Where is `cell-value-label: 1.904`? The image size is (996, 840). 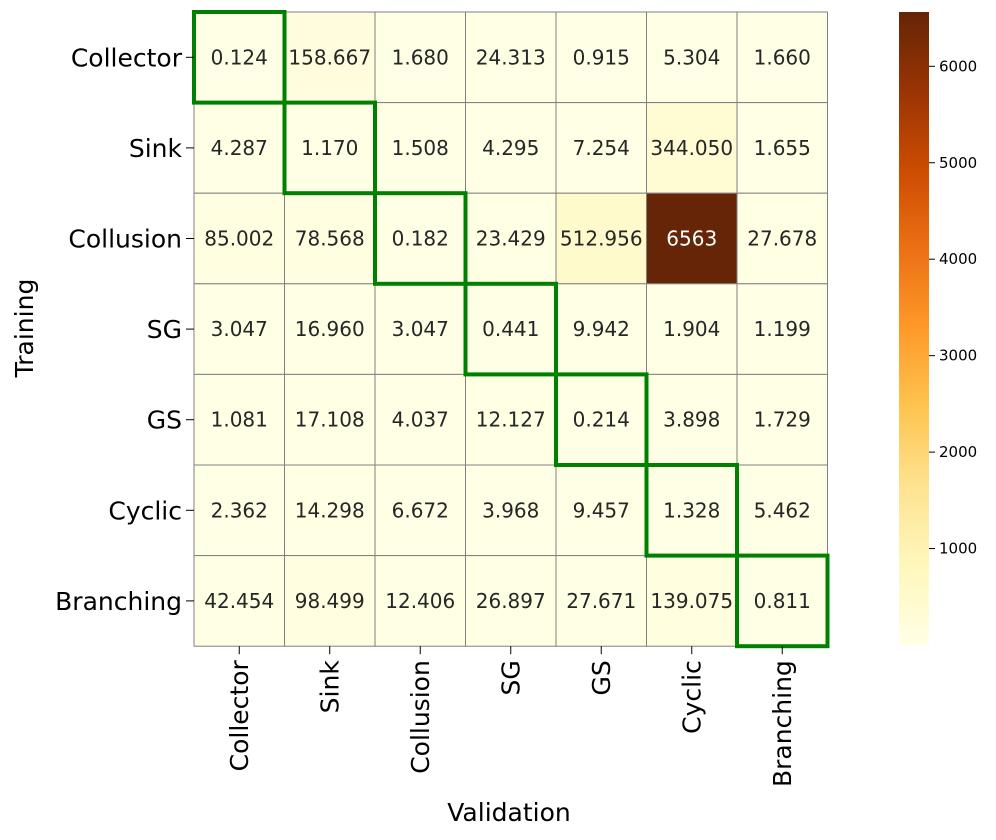 cell-value-label: 1.904 is located at coordinates (691, 329).